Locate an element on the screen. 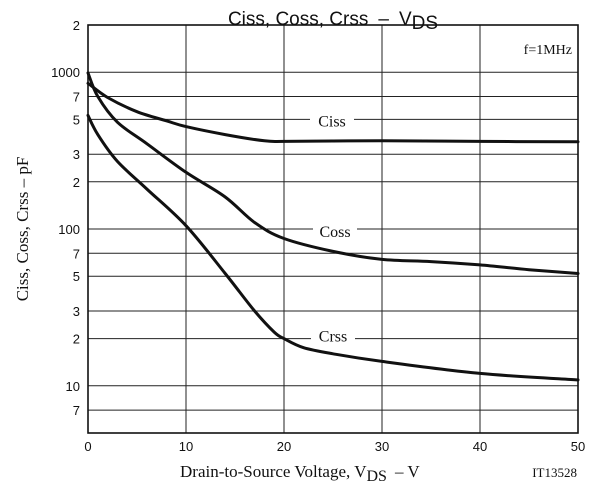  x-tick-label: 30 is located at coordinates (382, 446).